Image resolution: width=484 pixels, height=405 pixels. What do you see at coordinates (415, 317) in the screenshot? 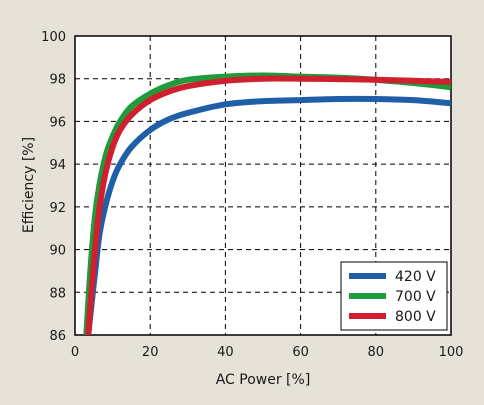
I see `legend-label: 800 V` at bounding box center [415, 317].